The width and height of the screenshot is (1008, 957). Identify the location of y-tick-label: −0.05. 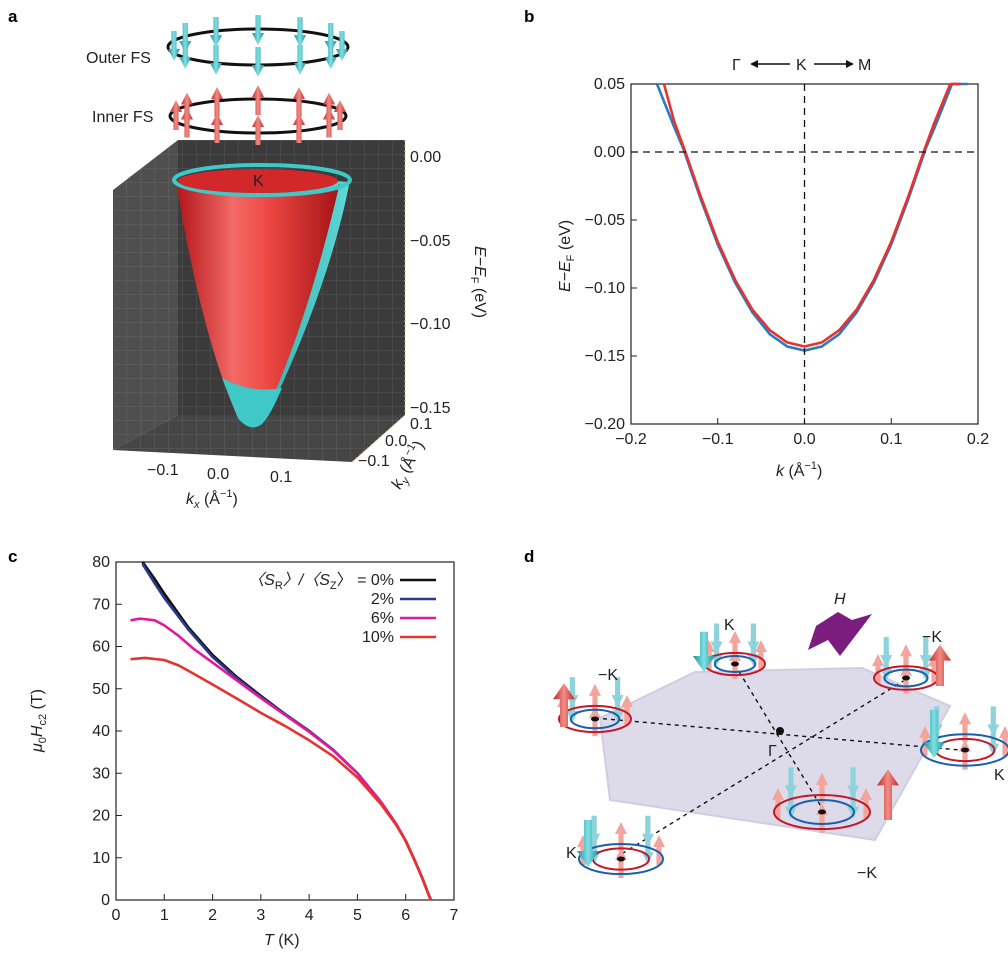
(605, 220).